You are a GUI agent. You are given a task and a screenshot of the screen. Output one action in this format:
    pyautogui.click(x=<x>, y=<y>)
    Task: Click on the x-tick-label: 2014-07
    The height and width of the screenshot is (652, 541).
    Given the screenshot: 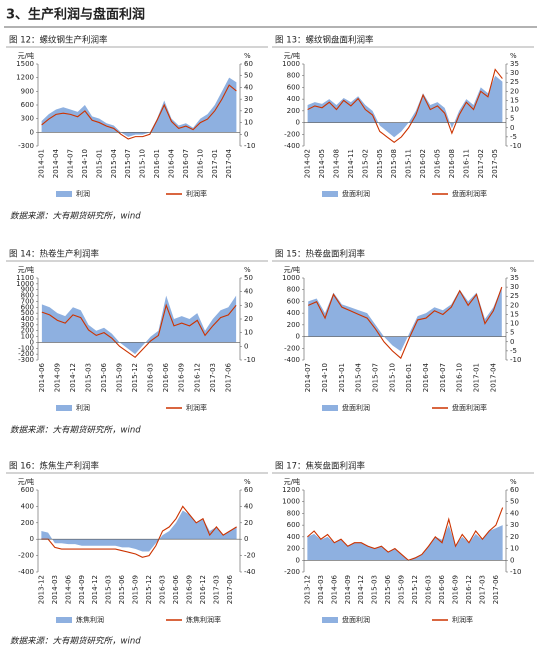 What is the action you would take?
    pyautogui.click(x=308, y=377)
    